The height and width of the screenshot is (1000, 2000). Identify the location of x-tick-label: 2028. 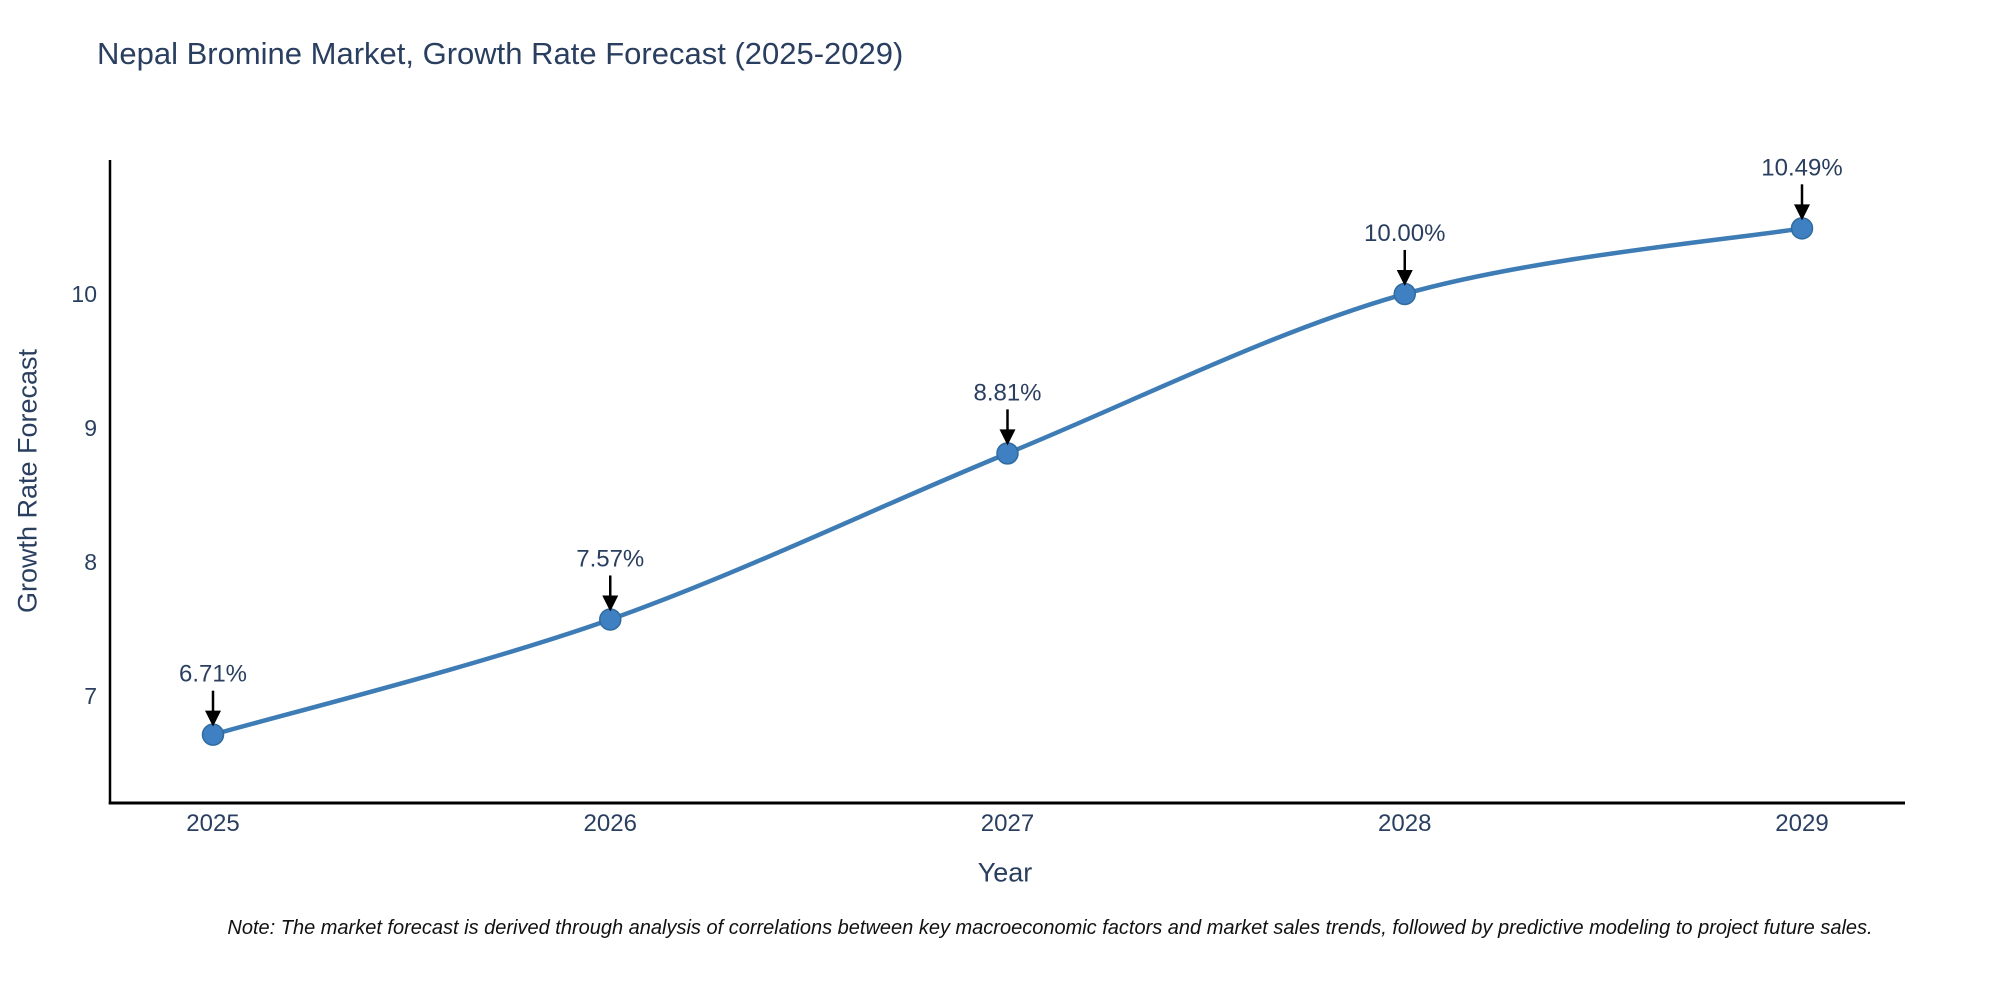
(1404, 823).